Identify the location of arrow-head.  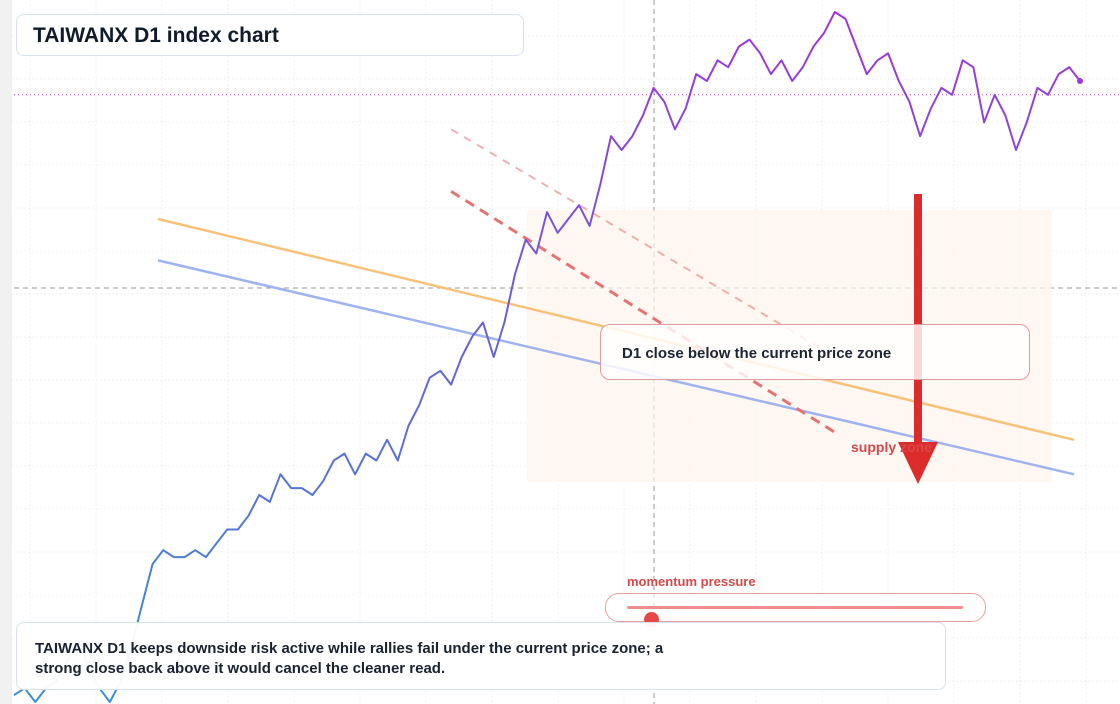
(918, 463).